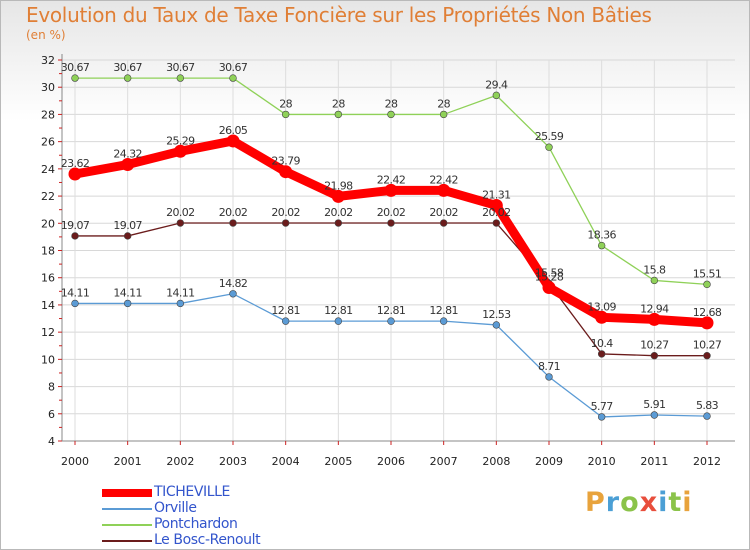  Describe the element at coordinates (46, 35) in the screenshot. I see `unit-label: (en %)` at that location.